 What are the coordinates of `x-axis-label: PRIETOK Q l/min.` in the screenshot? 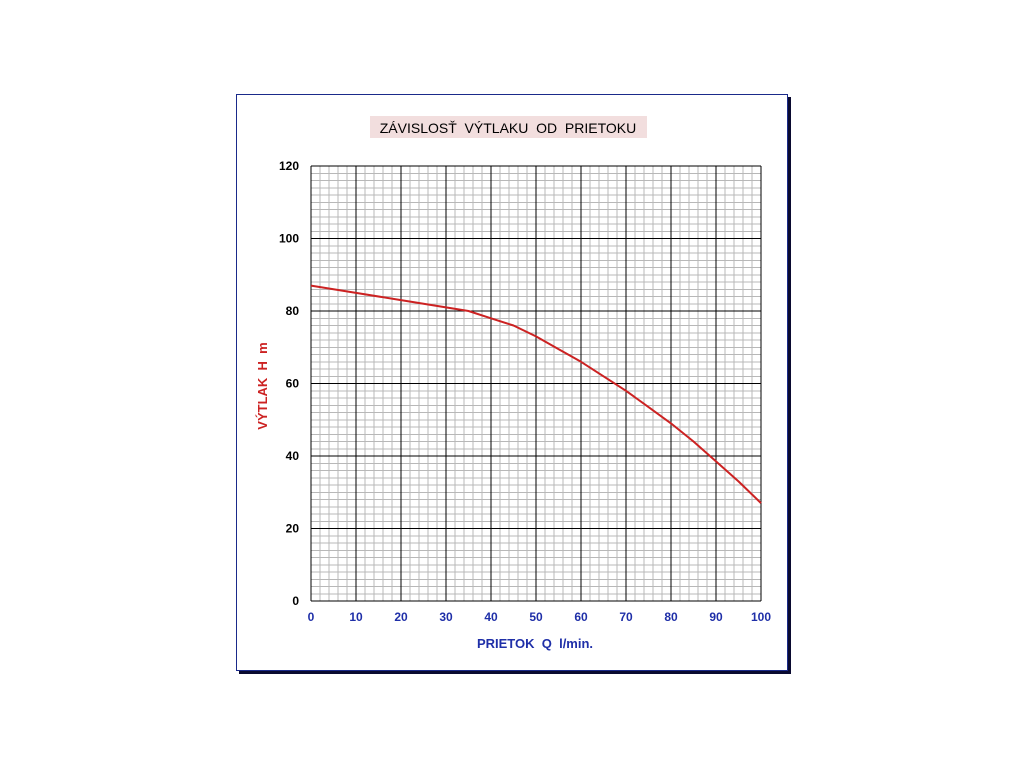 It's located at (535, 643).